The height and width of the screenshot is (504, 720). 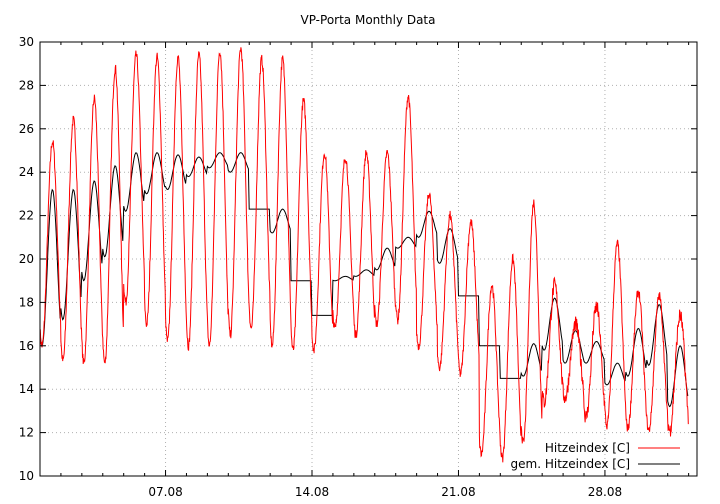 I want to click on y-tick-label: 12, so click(x=26, y=433).